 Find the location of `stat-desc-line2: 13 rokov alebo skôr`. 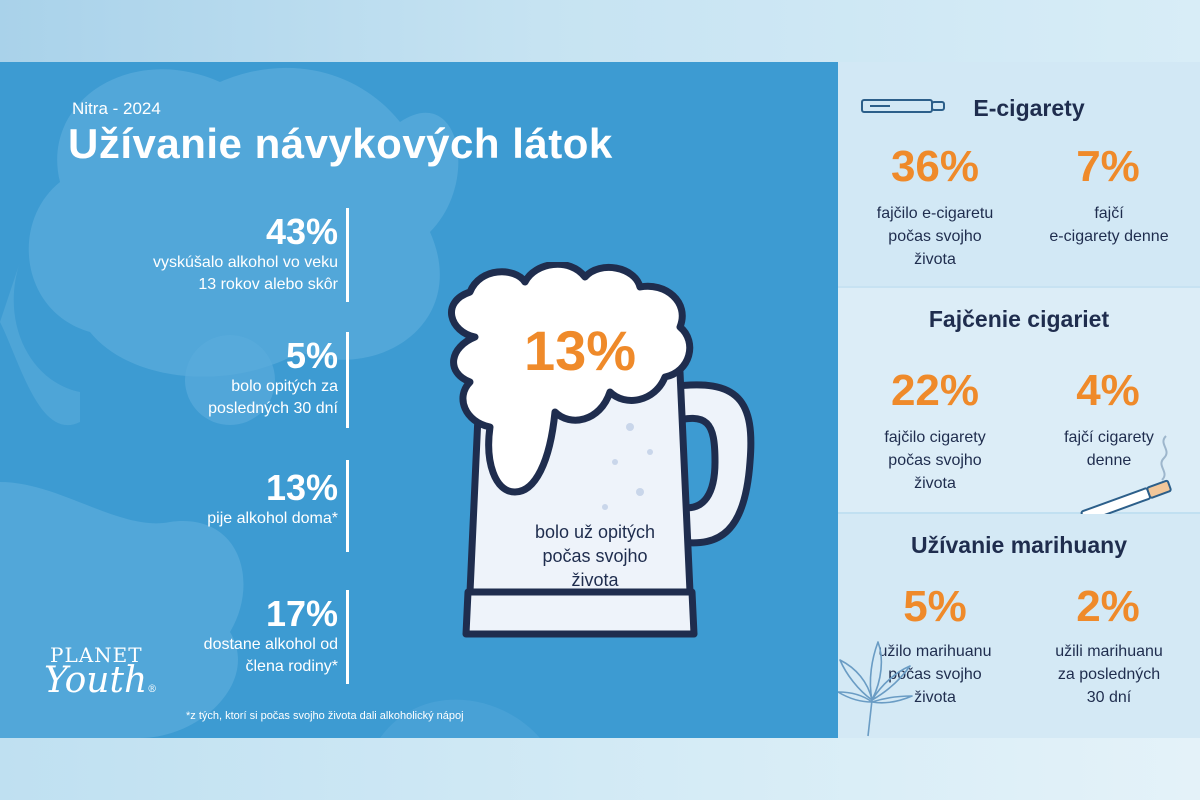

stat-desc-line2: 13 rokov alebo skôr is located at coordinates (268, 284).